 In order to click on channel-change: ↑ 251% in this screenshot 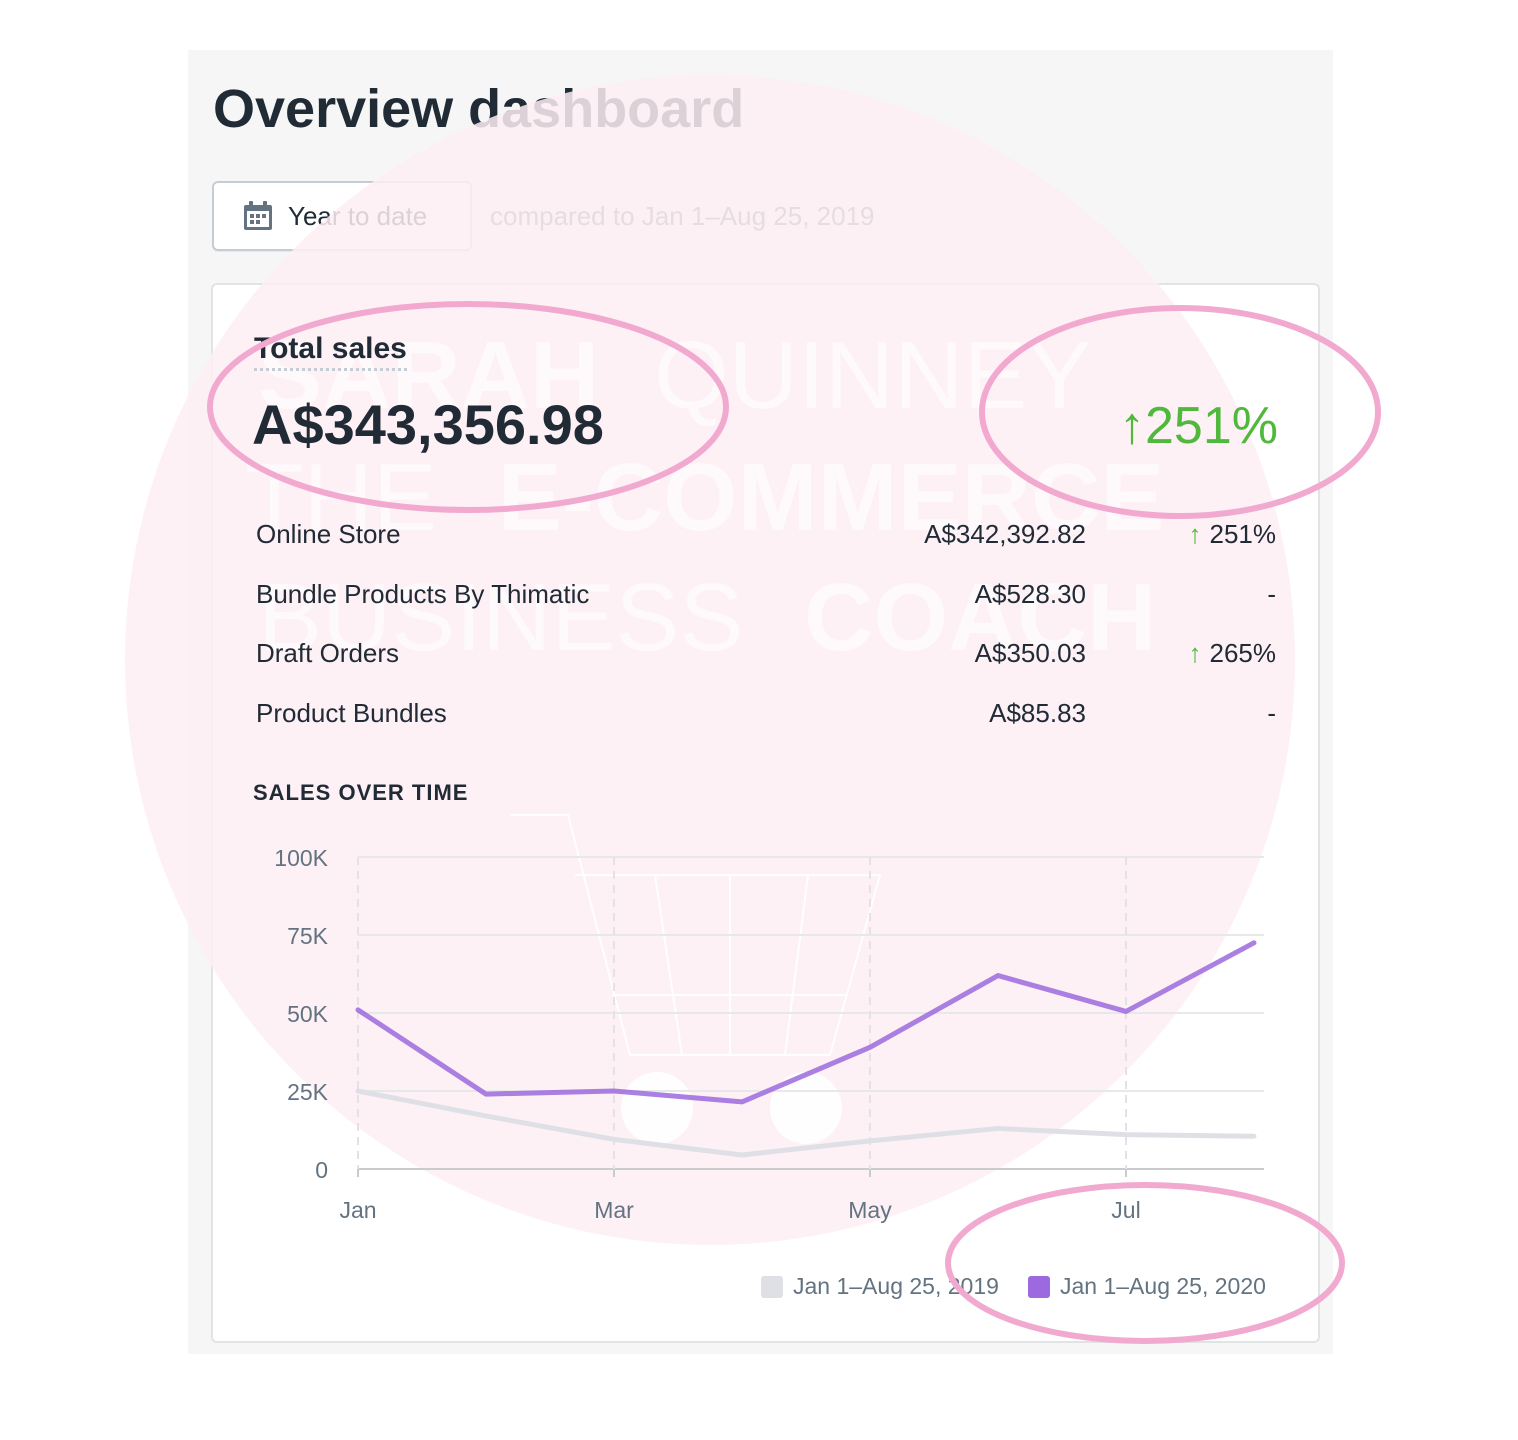, I will do `click(1233, 534)`.